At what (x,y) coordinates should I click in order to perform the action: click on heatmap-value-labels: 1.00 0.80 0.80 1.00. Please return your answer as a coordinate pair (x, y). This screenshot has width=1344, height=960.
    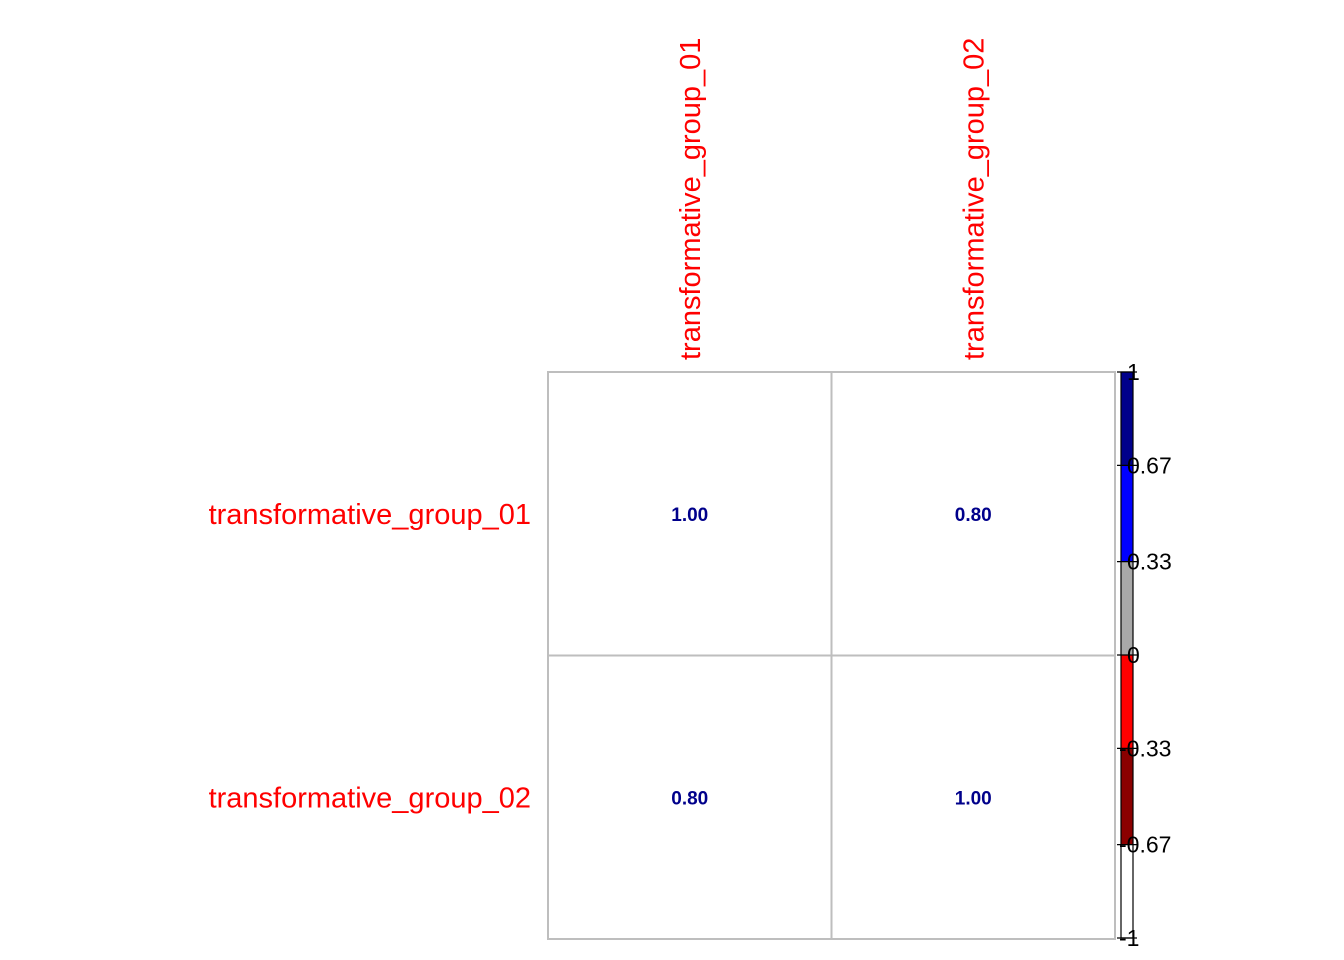
    Looking at the image, I should click on (831, 657).